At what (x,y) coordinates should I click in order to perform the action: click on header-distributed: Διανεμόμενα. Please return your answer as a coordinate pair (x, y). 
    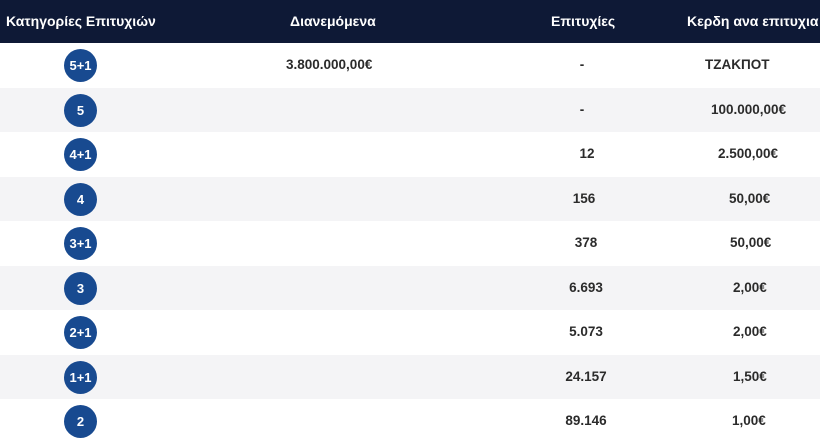
    Looking at the image, I should click on (333, 21).